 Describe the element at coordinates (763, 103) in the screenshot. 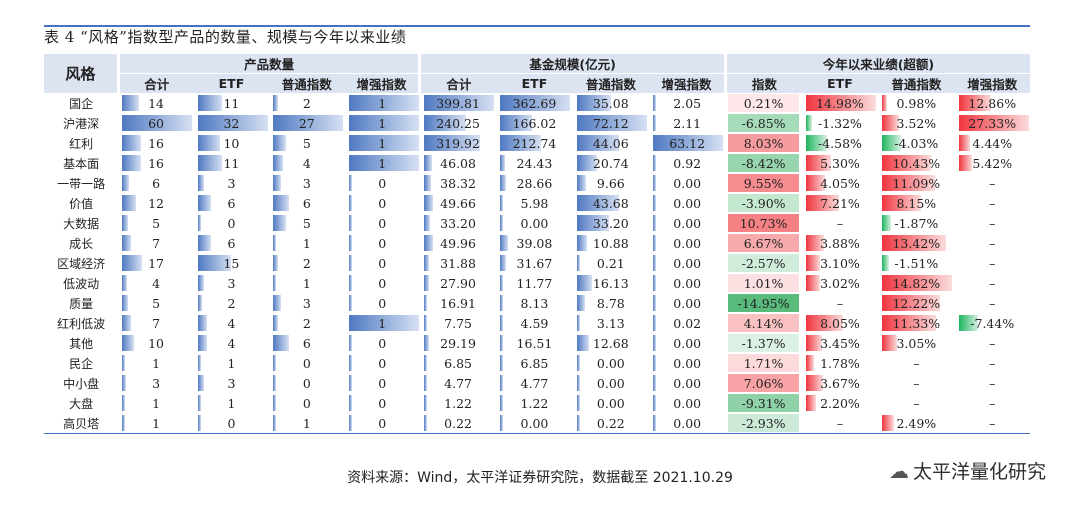

I see `cell-value: 0.21%` at that location.